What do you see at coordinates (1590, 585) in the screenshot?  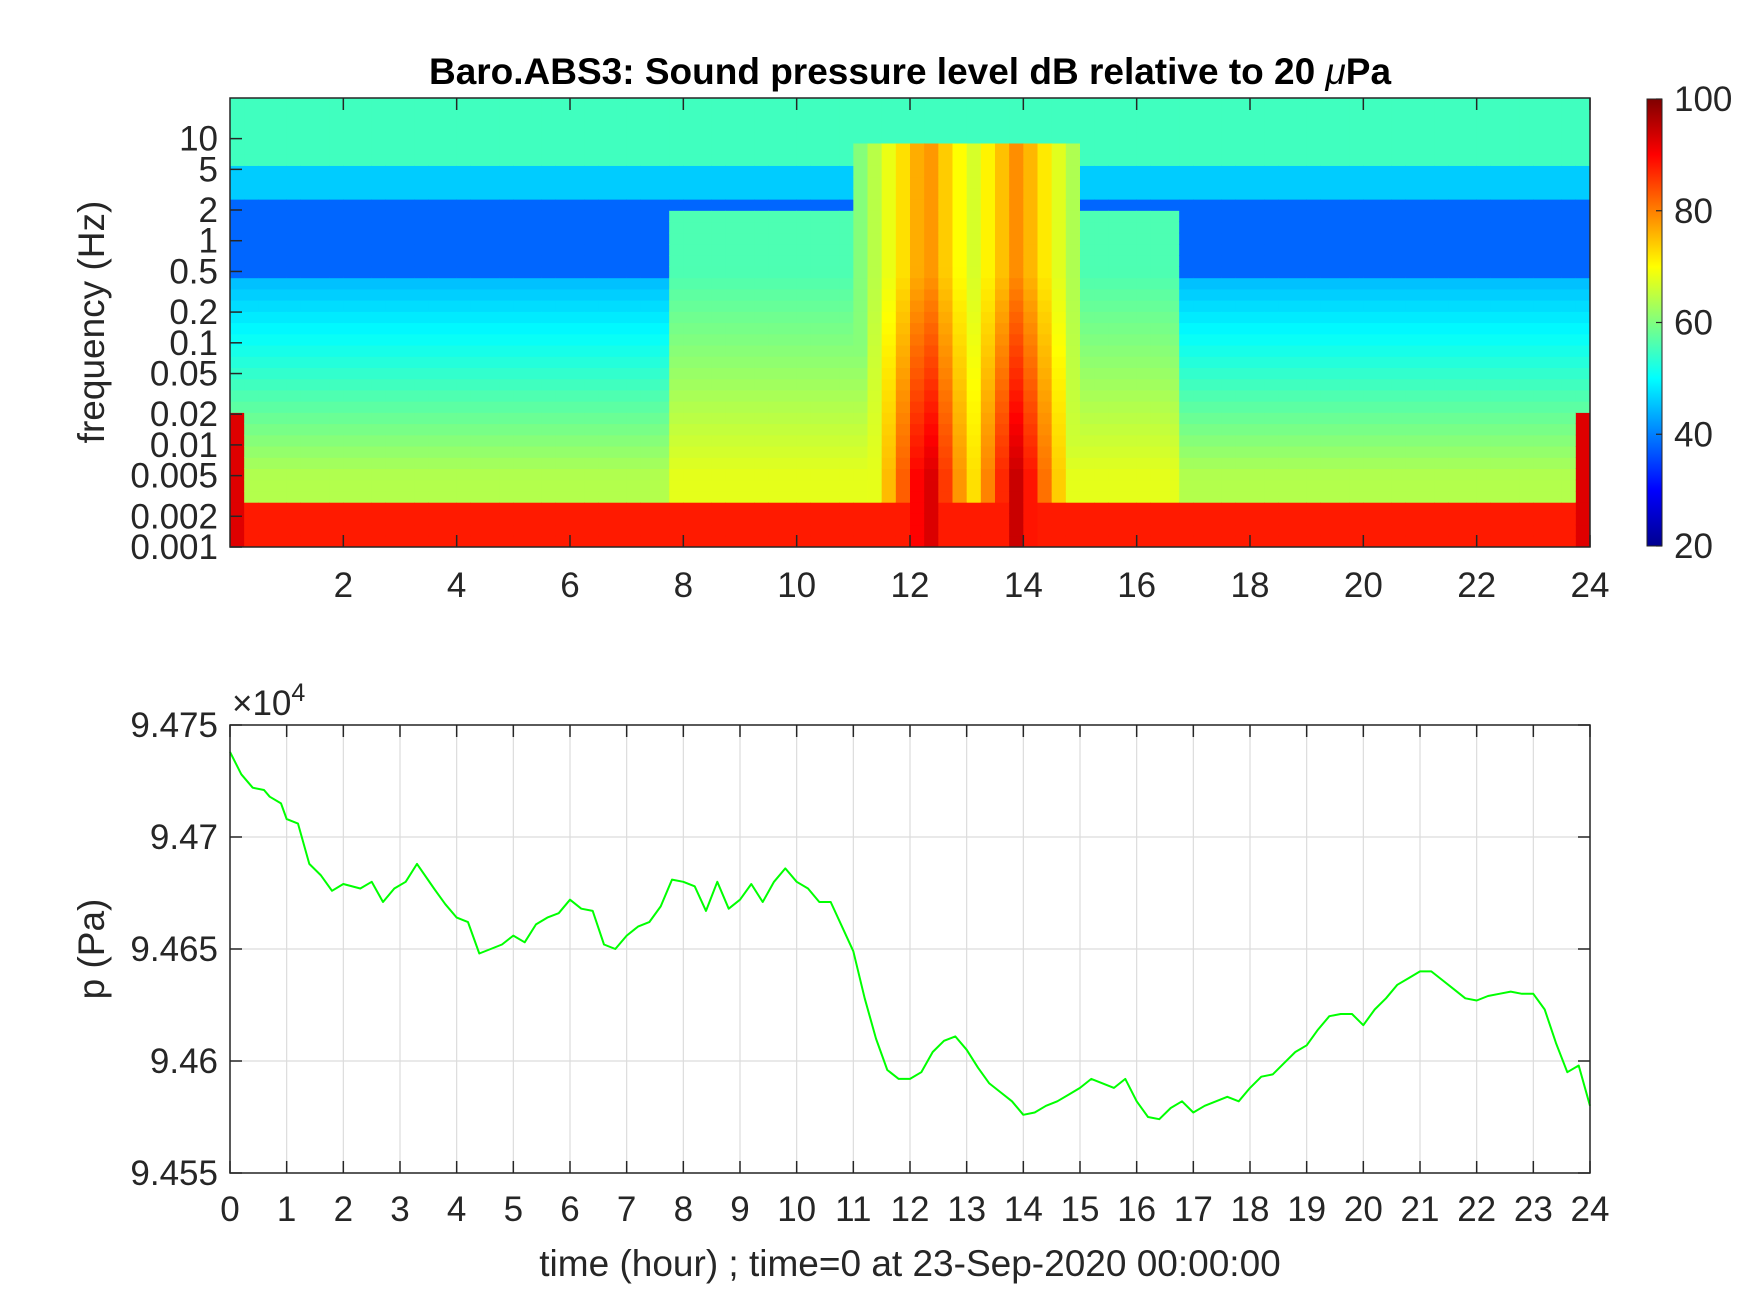 I see `spectrogram-x-tick-label: 24` at bounding box center [1590, 585].